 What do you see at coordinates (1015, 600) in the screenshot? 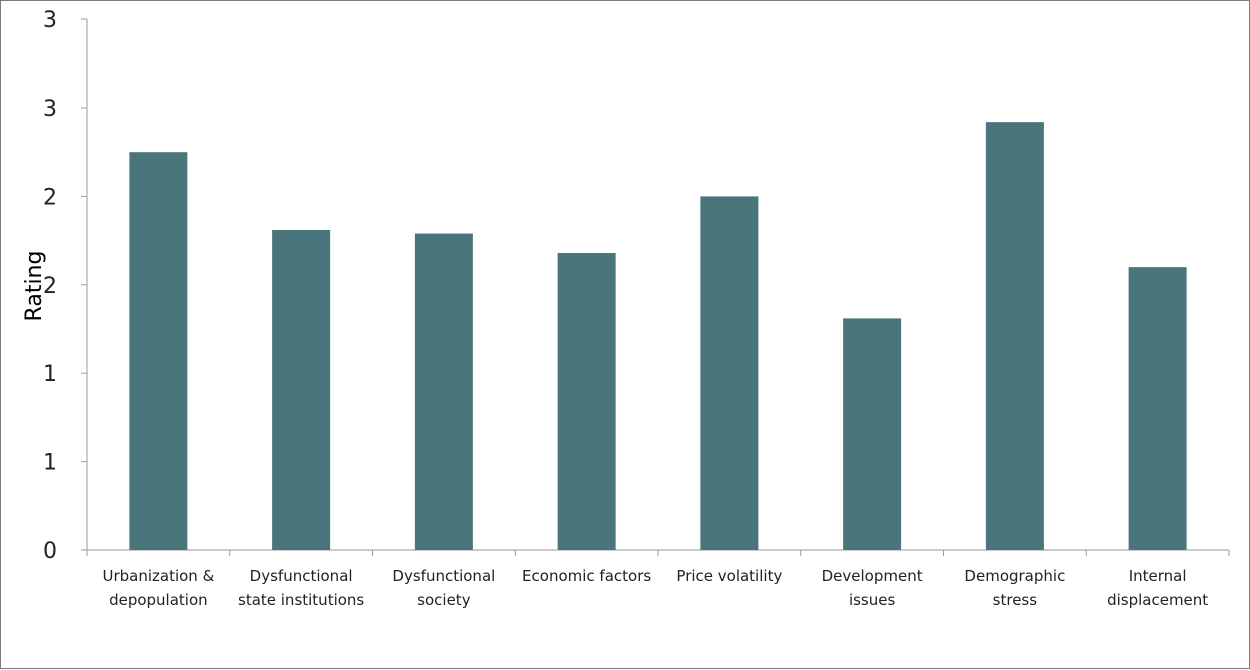
I see `category-label: stress` at bounding box center [1015, 600].